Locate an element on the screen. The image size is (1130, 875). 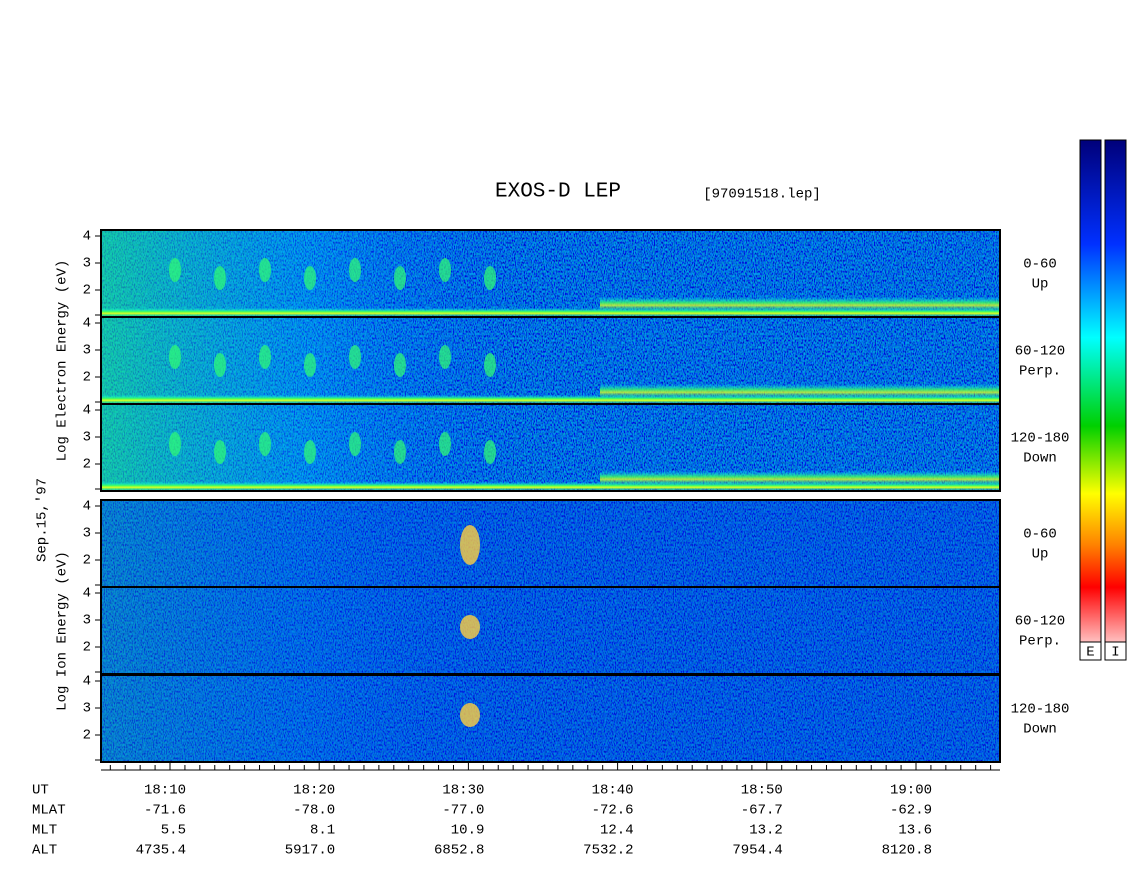
panel-angle: 120-180 is located at coordinates (1040, 439).